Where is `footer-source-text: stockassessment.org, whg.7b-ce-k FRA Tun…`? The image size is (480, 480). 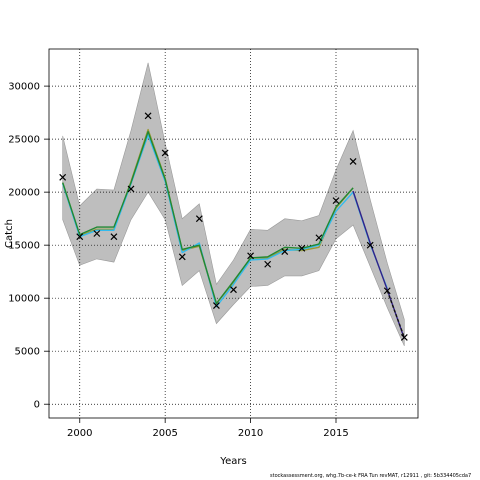 footer-source-text: stockassessment.org, whg.7b-ce-k FRA Tun… is located at coordinates (371, 476).